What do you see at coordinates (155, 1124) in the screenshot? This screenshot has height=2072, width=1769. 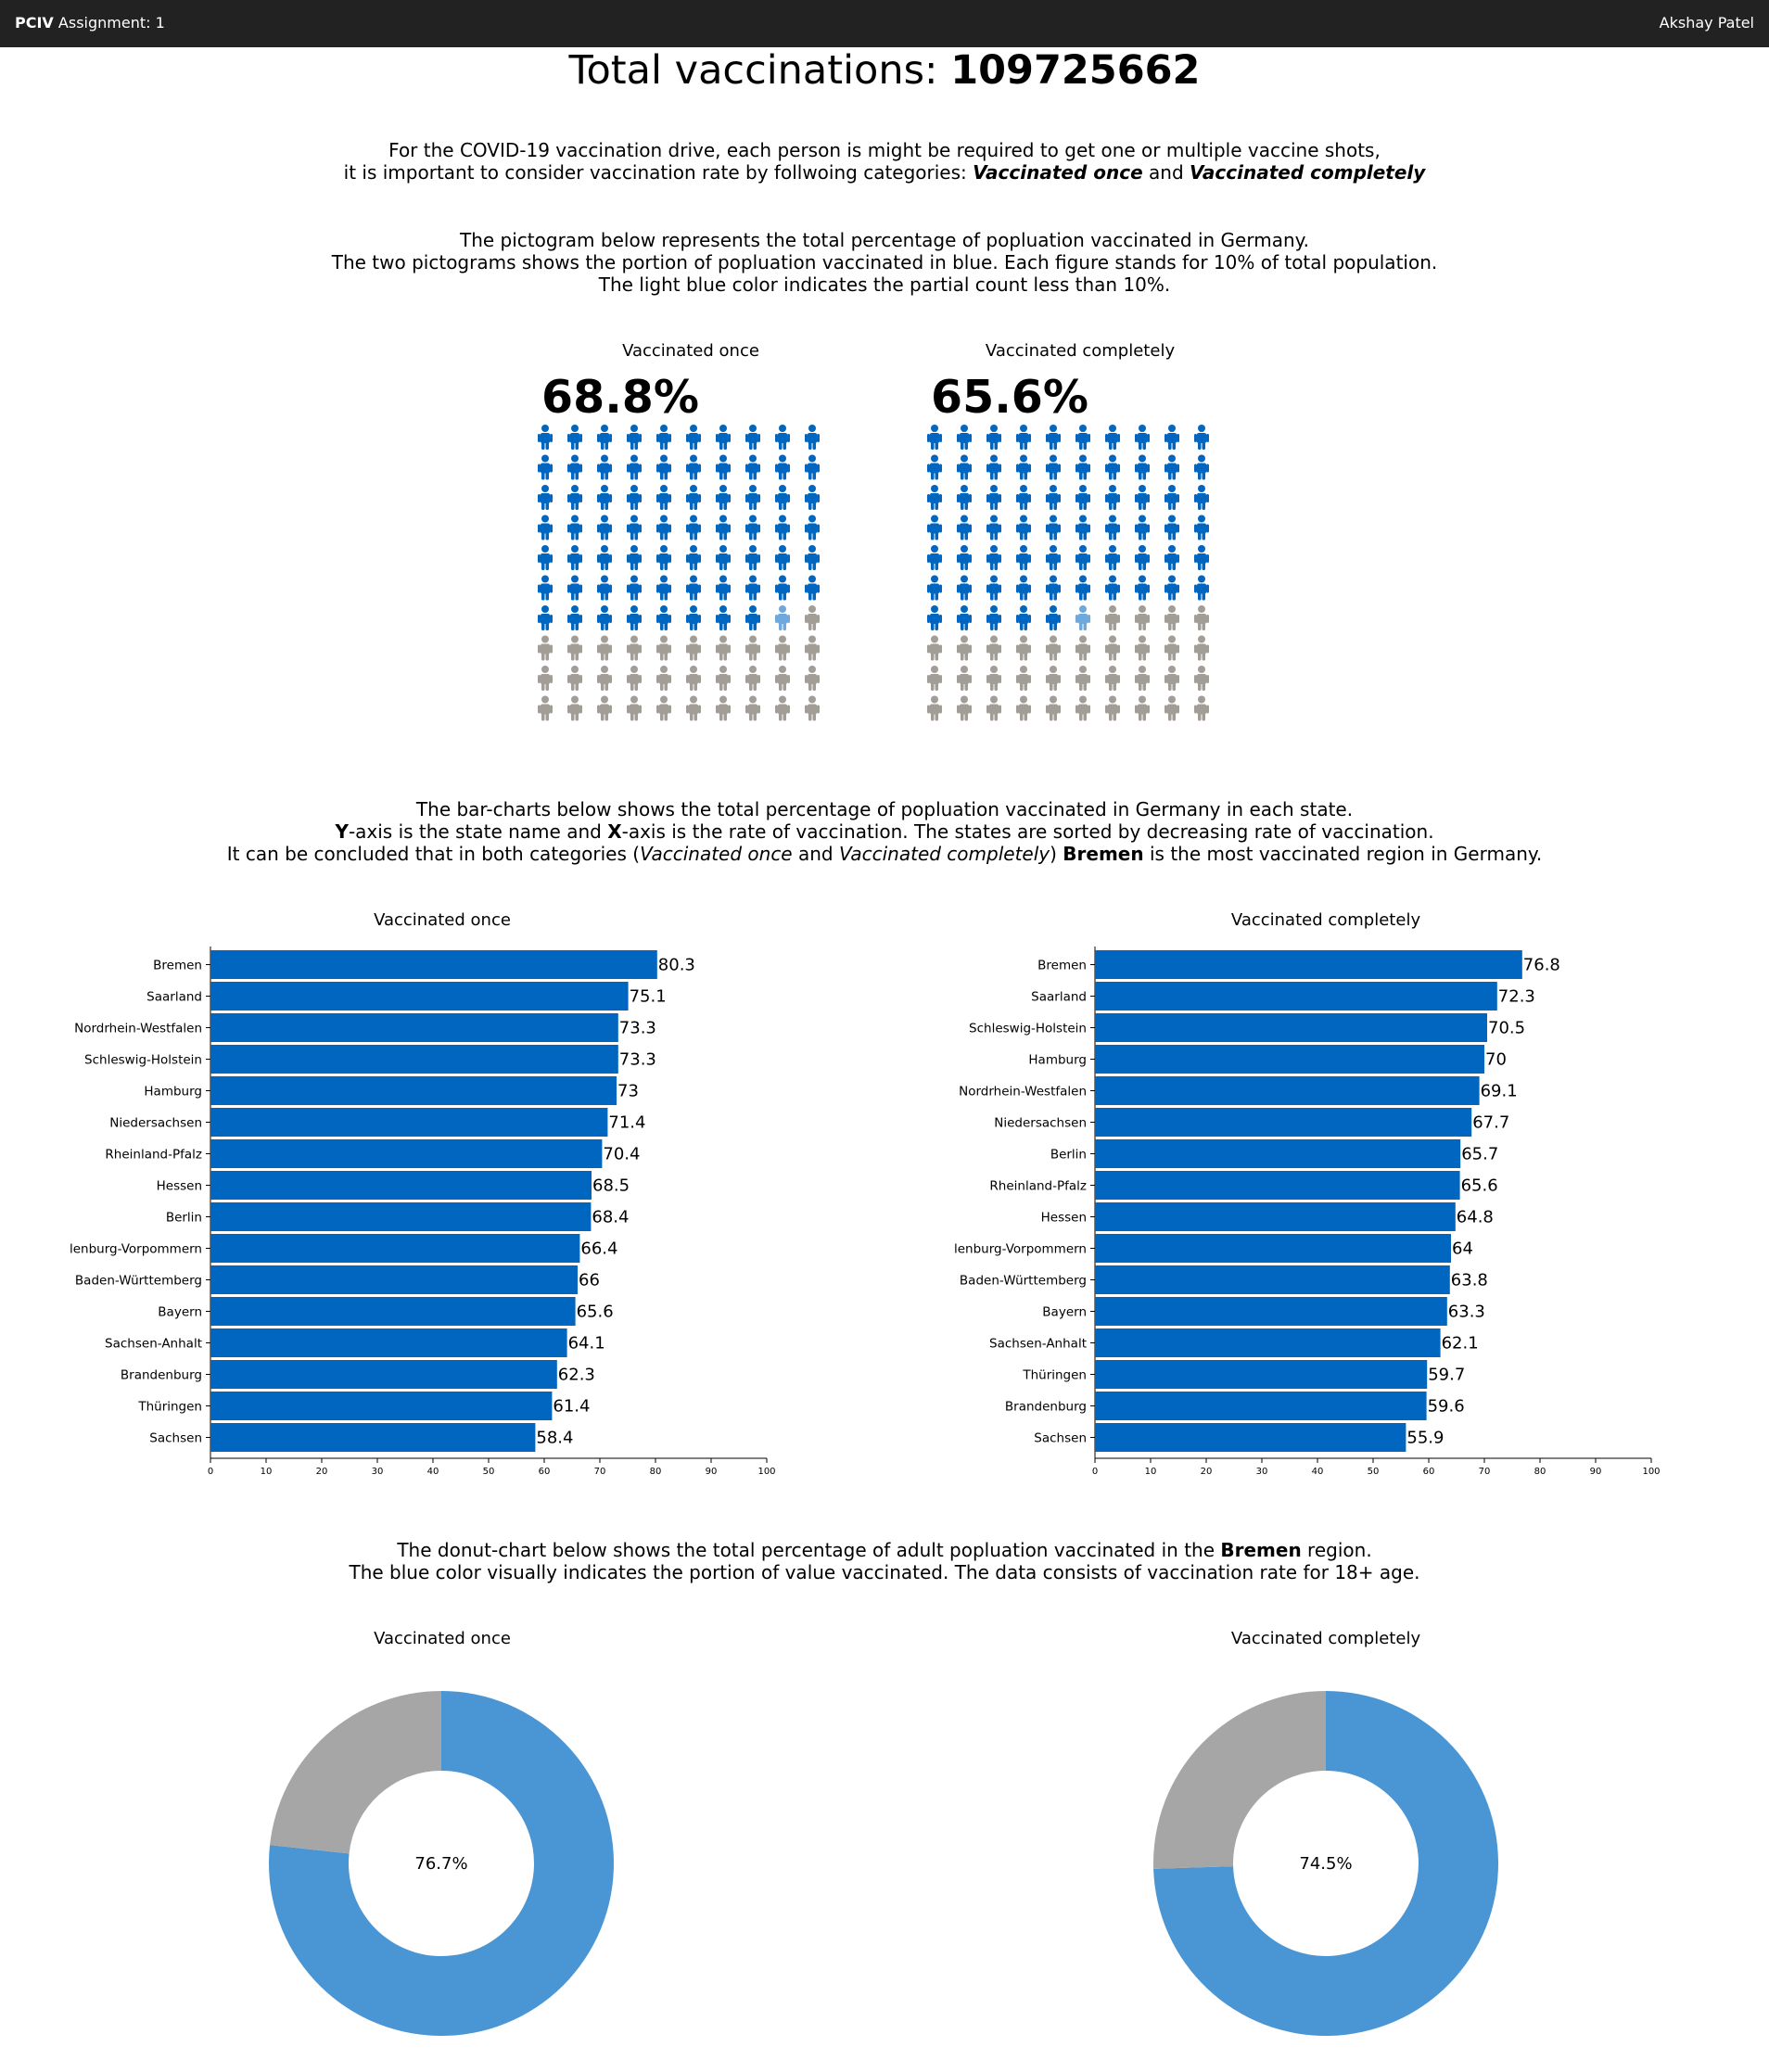 I see `y-tick-label: Niedersachsen` at bounding box center [155, 1124].